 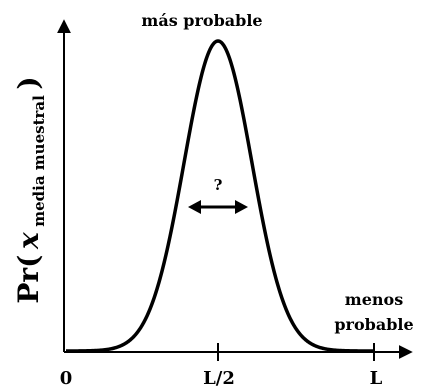 I want to click on y-label-variable: x, so click(x=28, y=241).